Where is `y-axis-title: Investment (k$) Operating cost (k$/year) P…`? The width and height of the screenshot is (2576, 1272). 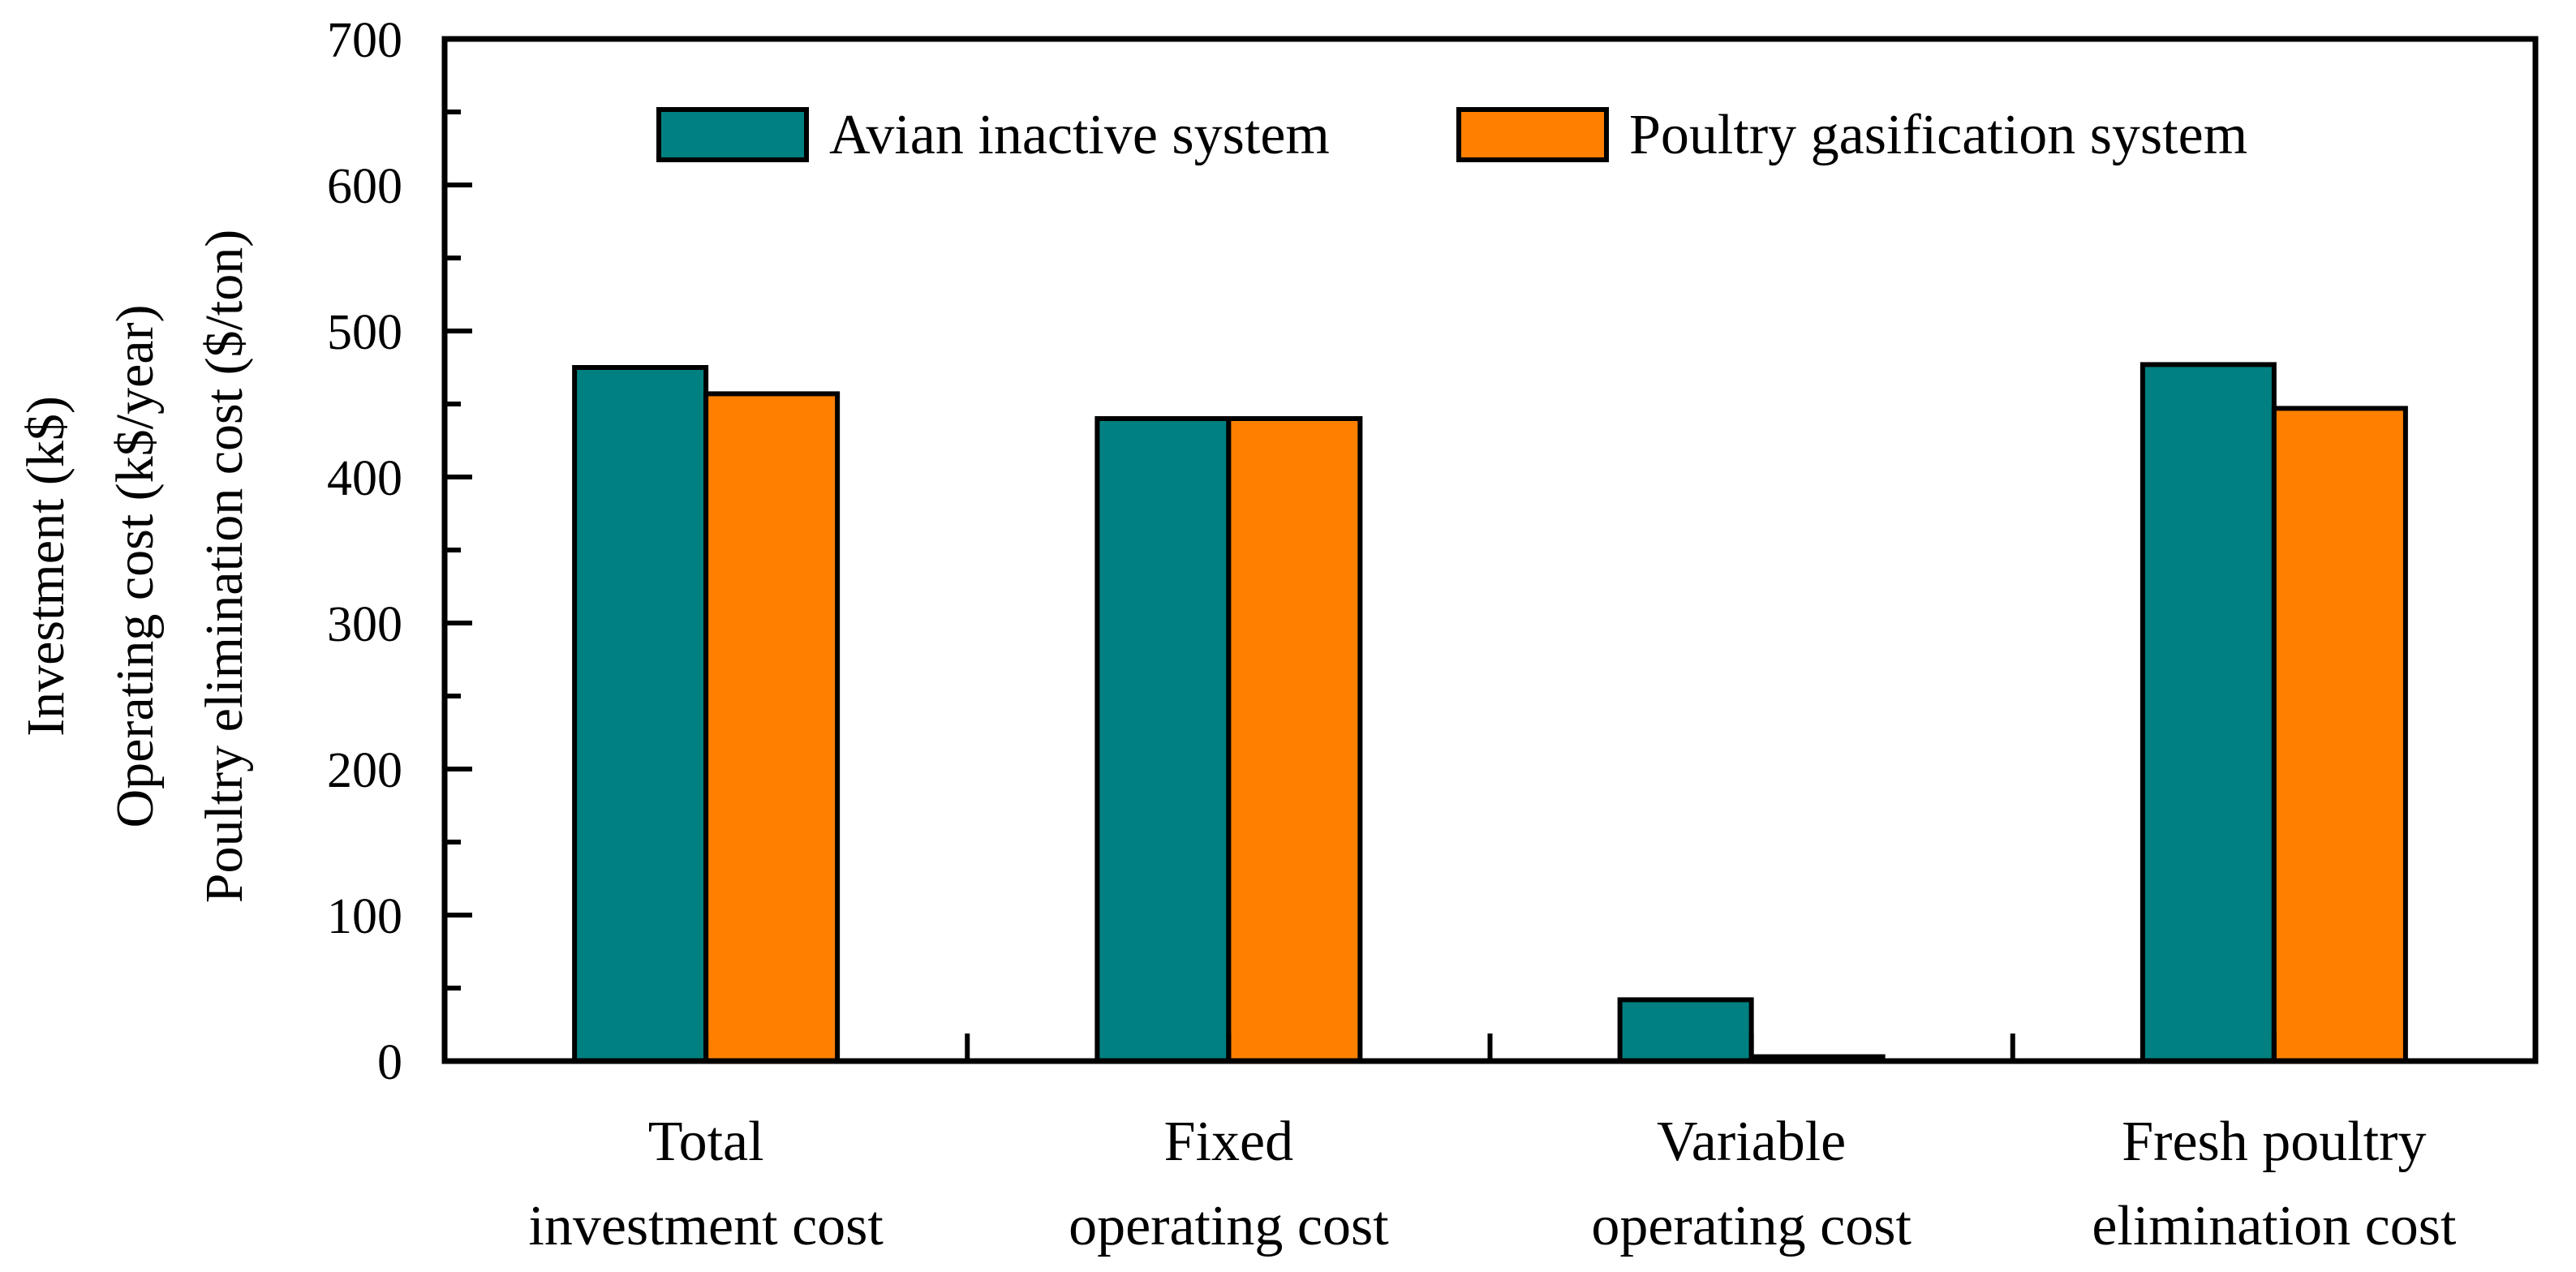
y-axis-title: Investment (k$) Operating cost (k$/year) P… is located at coordinates (135, 566).